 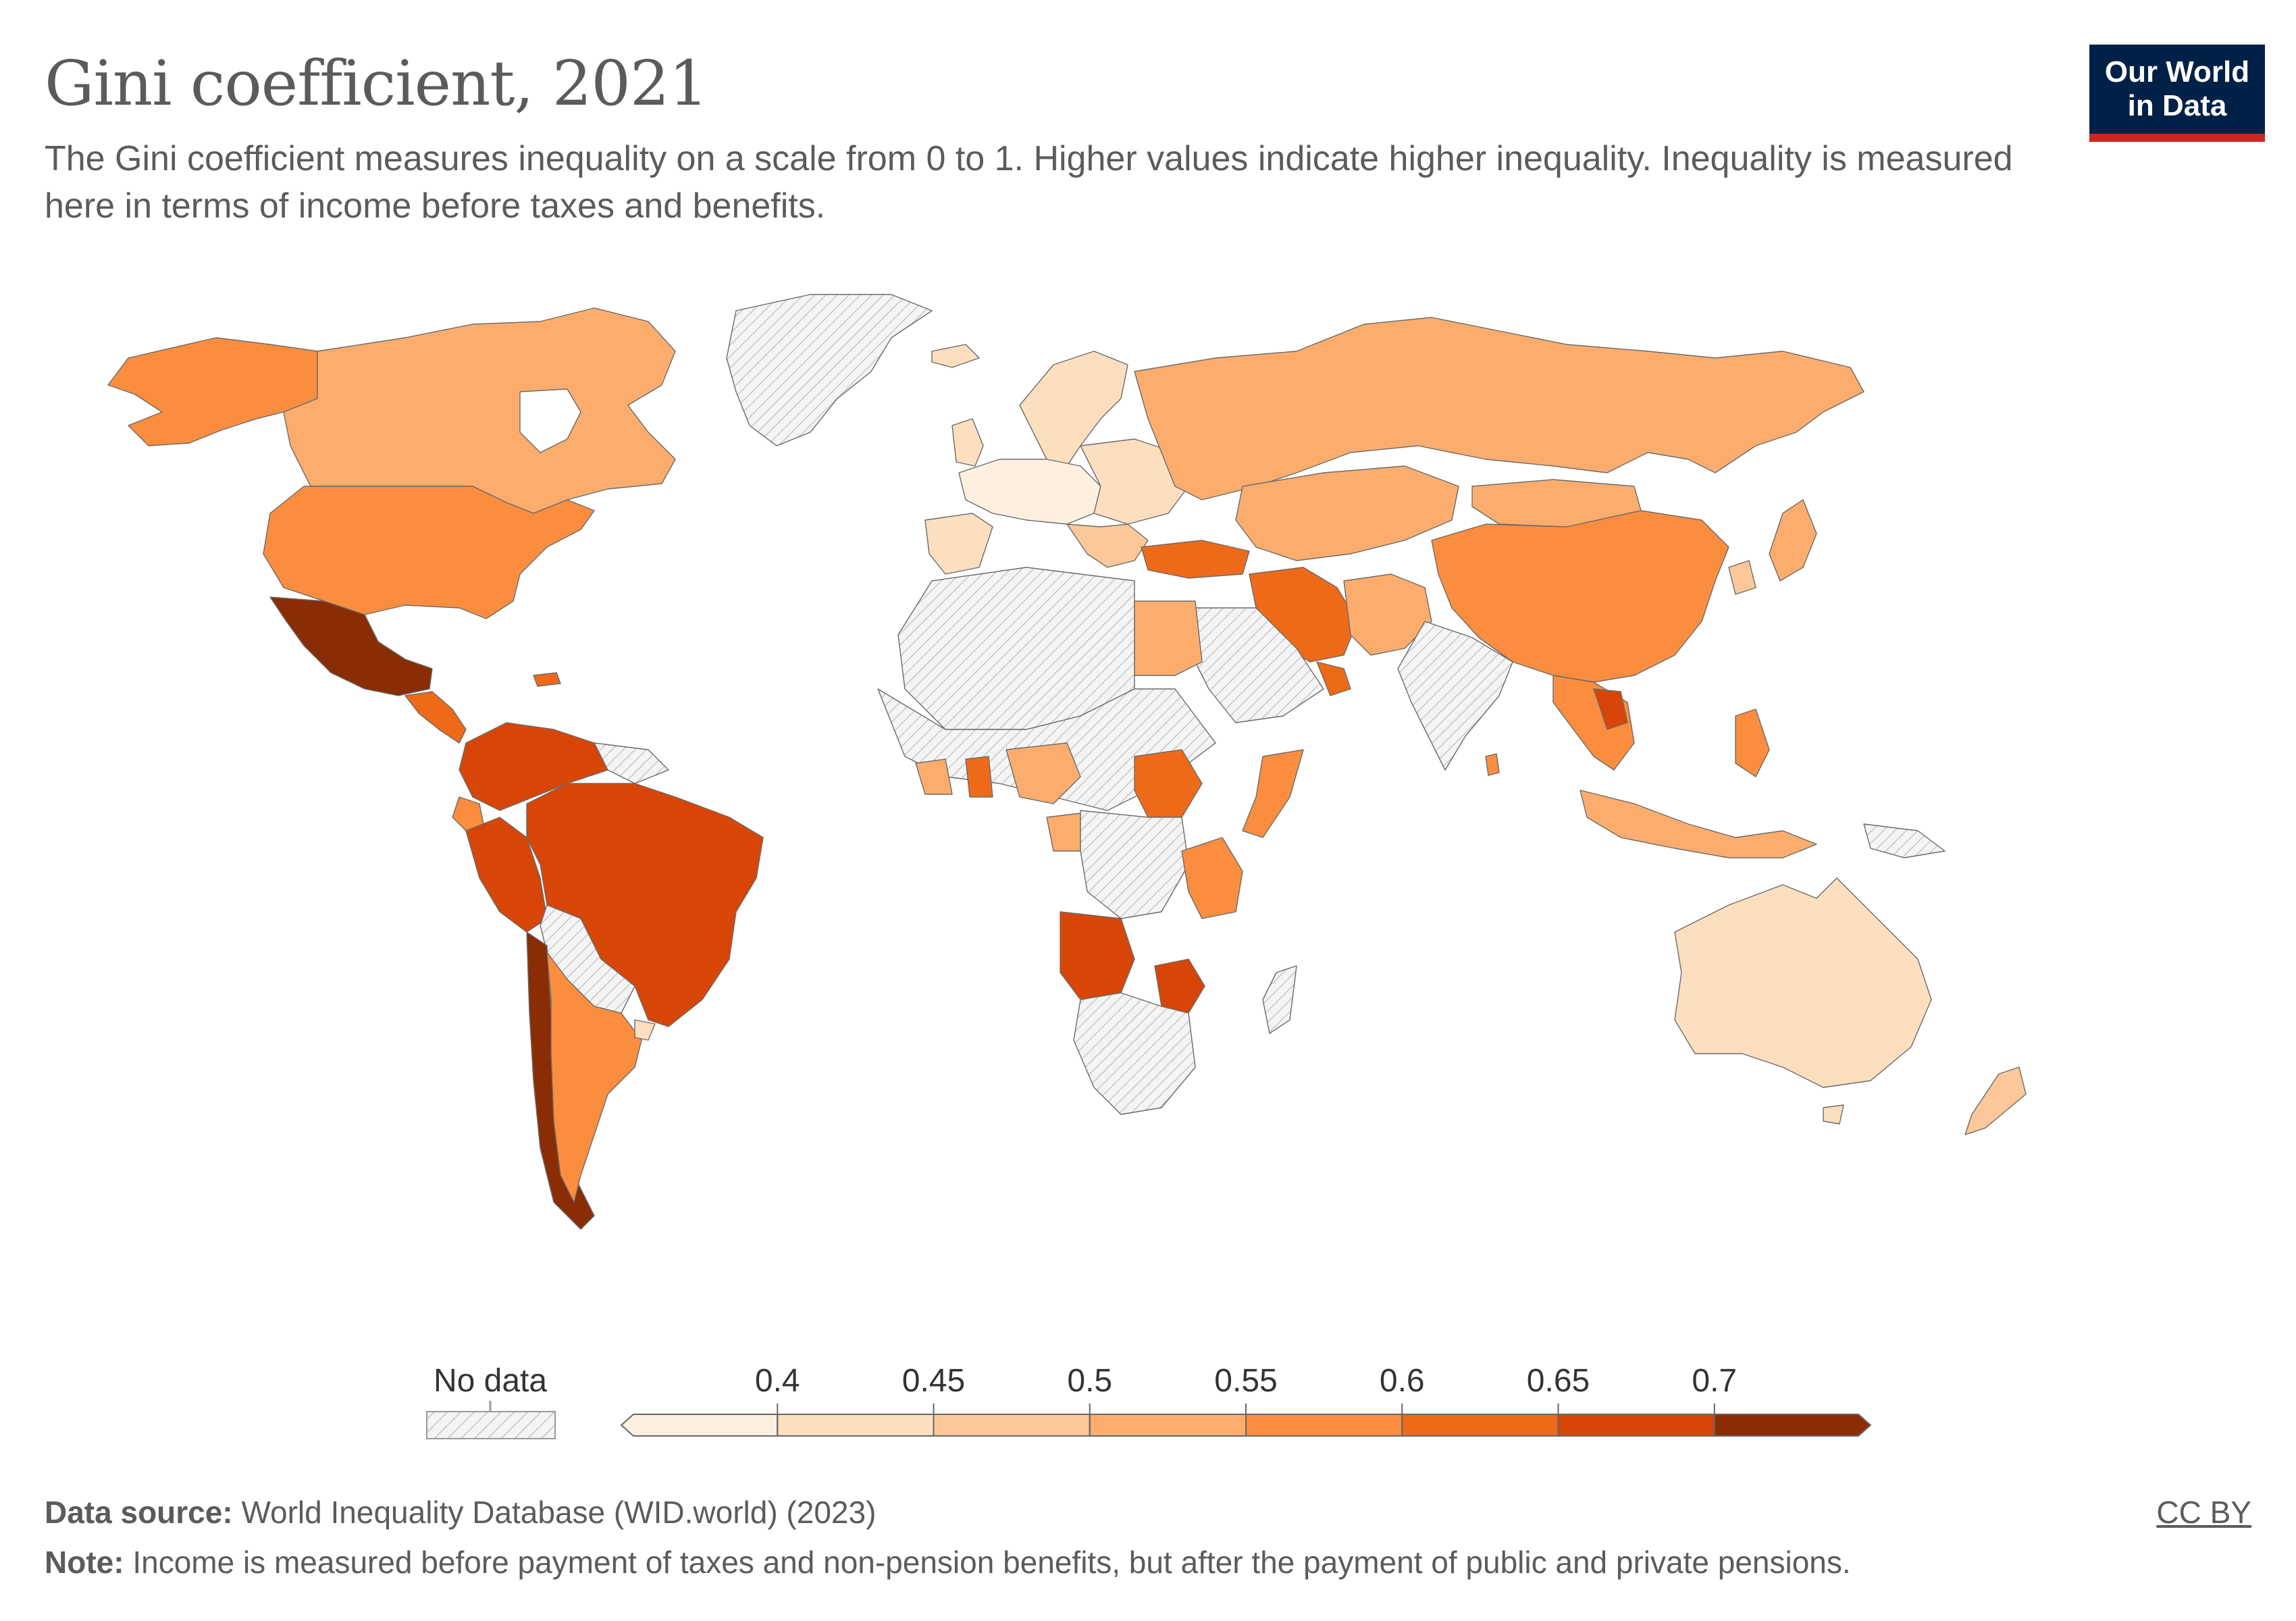 I want to click on owid-logo: Our World in Data, so click(x=2177, y=93).